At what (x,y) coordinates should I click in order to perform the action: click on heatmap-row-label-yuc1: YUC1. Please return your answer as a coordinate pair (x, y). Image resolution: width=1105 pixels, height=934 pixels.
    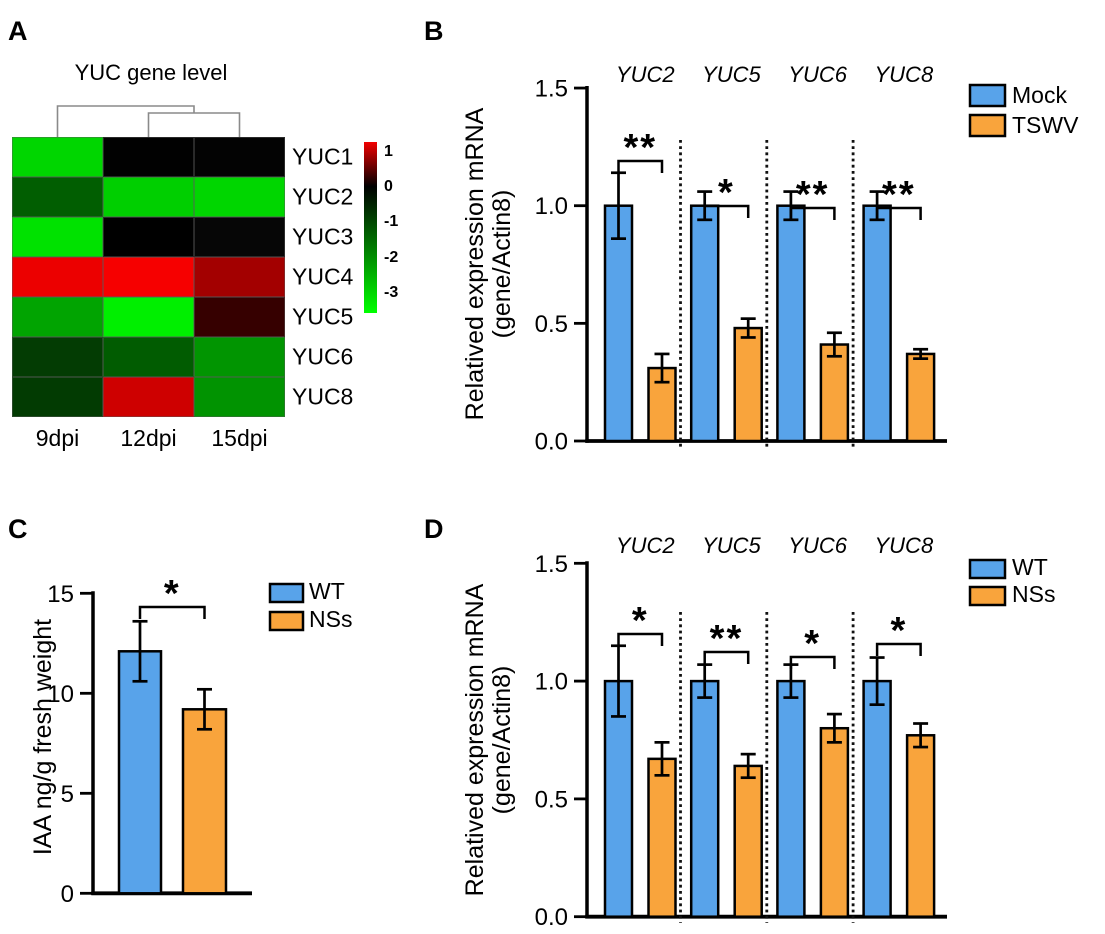
    Looking at the image, I should click on (323, 156).